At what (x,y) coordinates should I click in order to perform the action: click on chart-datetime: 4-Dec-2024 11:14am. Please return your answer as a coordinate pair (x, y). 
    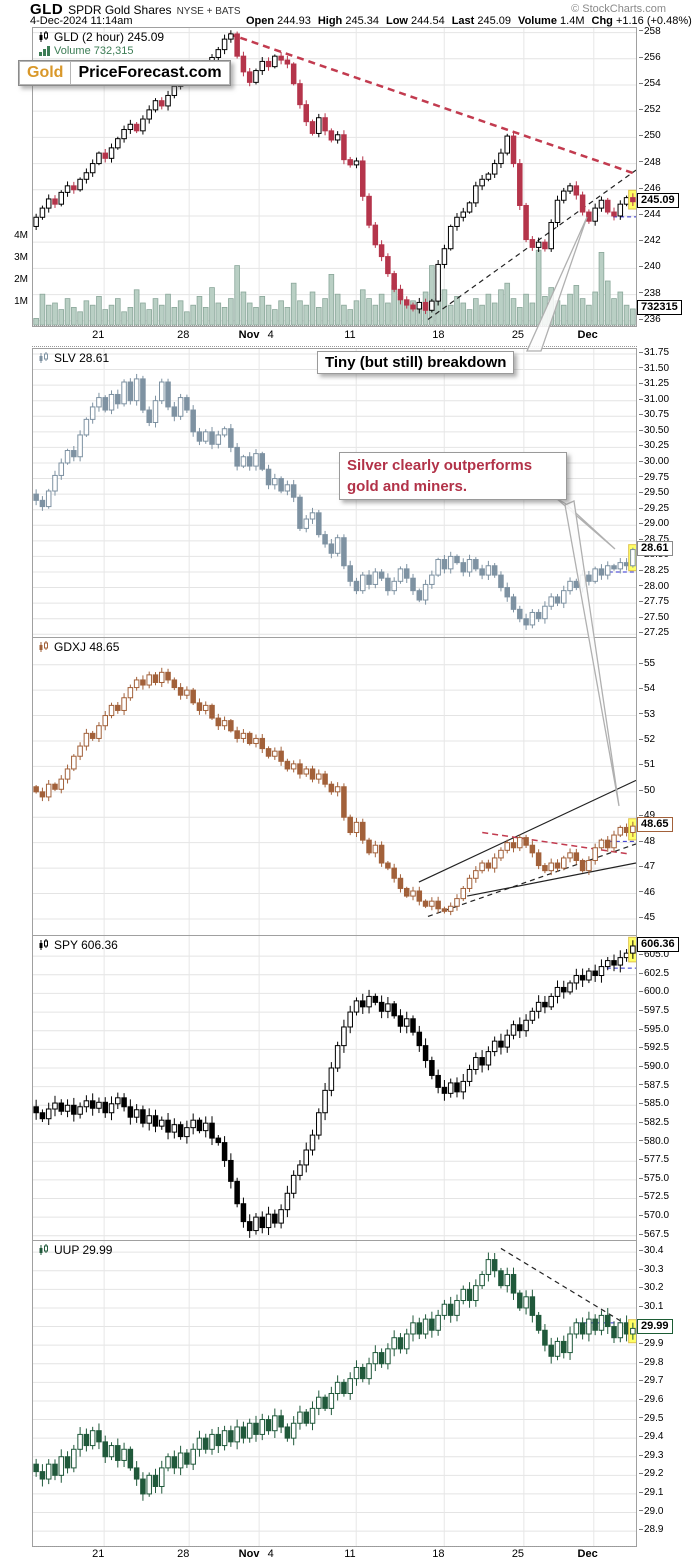
    Looking at the image, I should click on (81, 21).